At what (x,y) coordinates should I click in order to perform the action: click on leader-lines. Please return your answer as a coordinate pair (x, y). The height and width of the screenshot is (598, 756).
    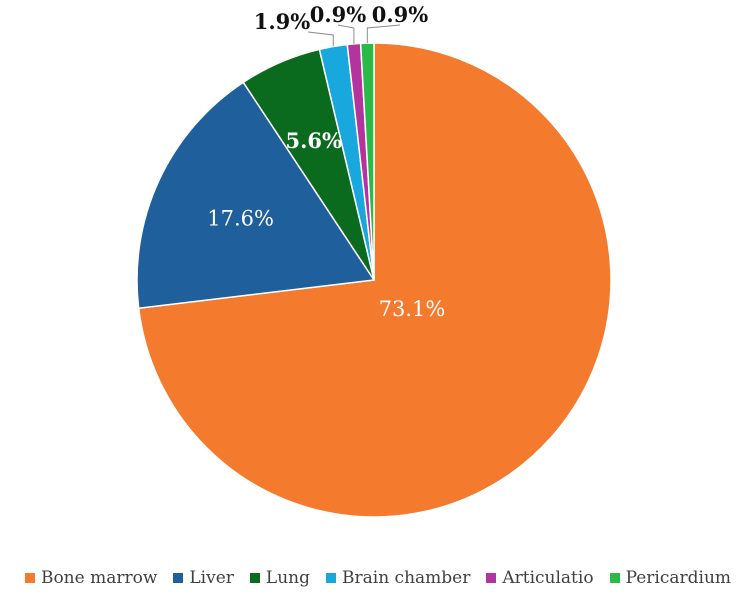
    Looking at the image, I should click on (354, 35).